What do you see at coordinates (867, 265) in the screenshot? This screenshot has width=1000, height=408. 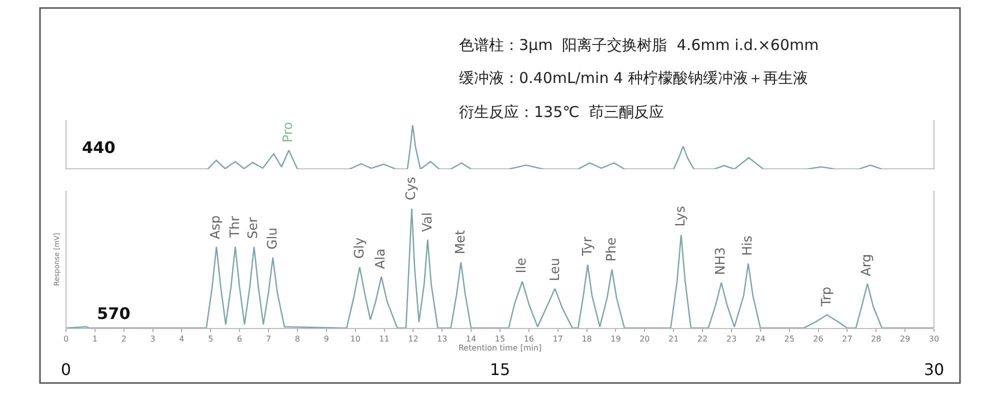 I see `annotation: Arg` at bounding box center [867, 265].